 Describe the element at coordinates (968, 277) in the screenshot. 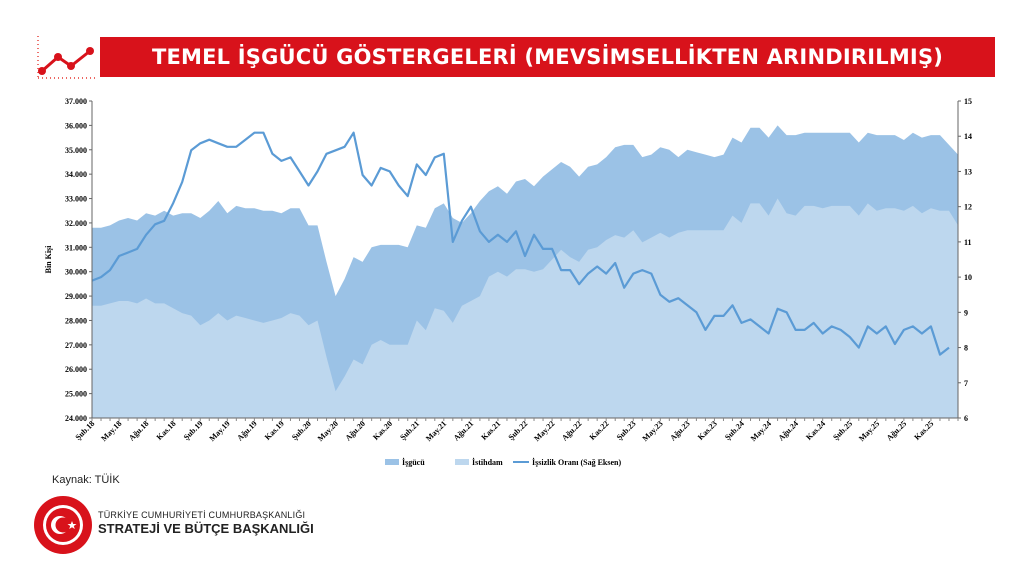

I see `y-right-tick-label: 10` at that location.